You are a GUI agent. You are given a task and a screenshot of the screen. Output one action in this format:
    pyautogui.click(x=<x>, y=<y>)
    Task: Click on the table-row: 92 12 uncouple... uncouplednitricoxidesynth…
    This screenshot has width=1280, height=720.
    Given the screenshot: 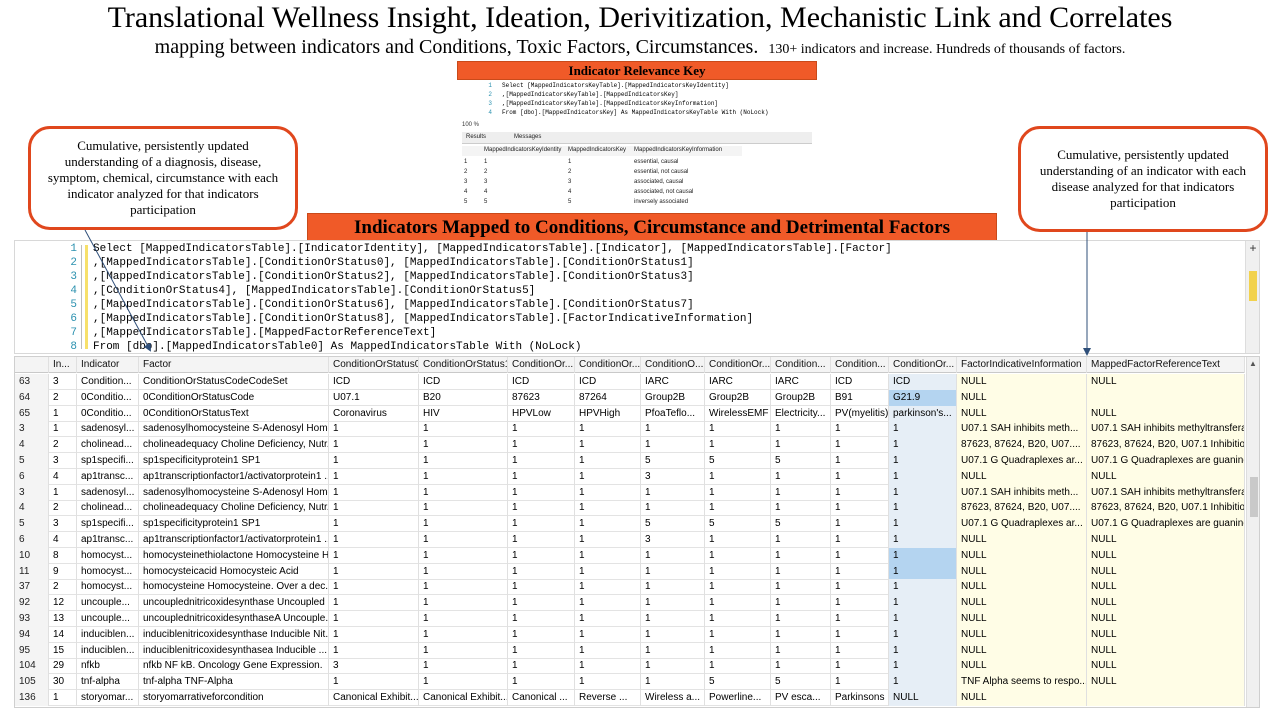 What is the action you would take?
    pyautogui.click(x=630, y=603)
    